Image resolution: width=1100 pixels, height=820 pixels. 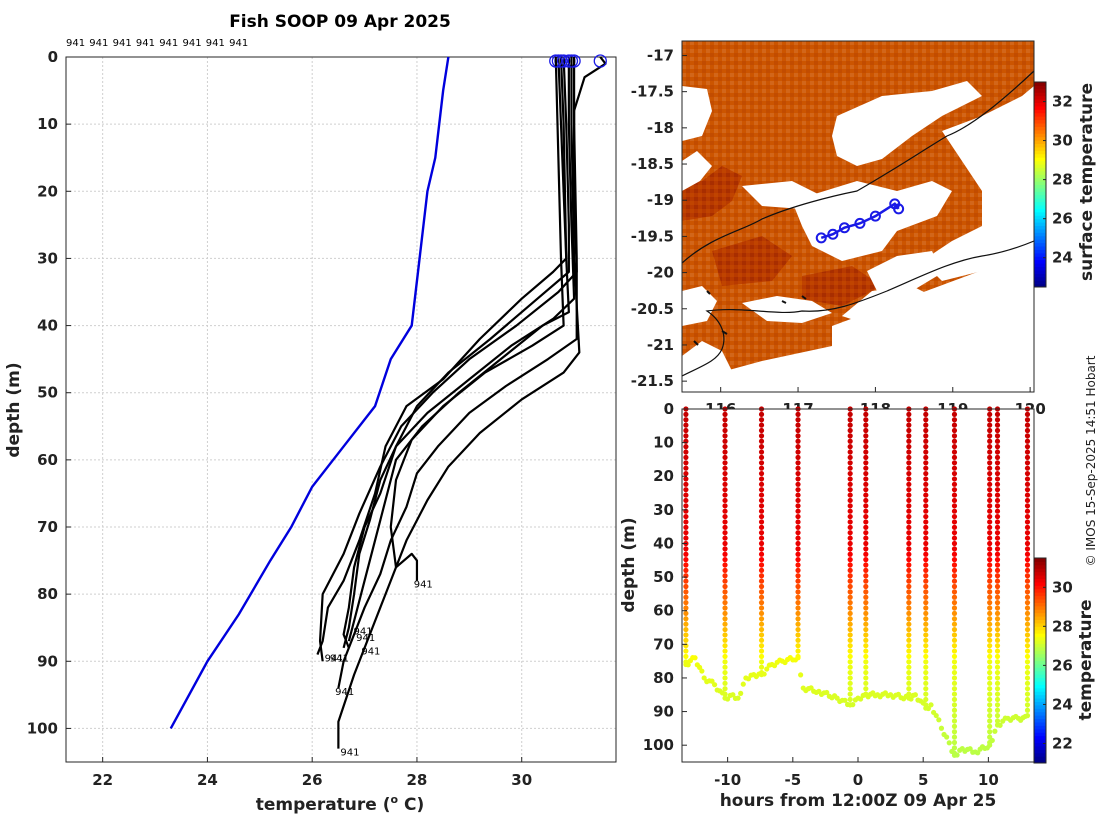 What do you see at coordinates (857, 582) in the screenshot?
I see `depth-time-scatter` at bounding box center [857, 582].